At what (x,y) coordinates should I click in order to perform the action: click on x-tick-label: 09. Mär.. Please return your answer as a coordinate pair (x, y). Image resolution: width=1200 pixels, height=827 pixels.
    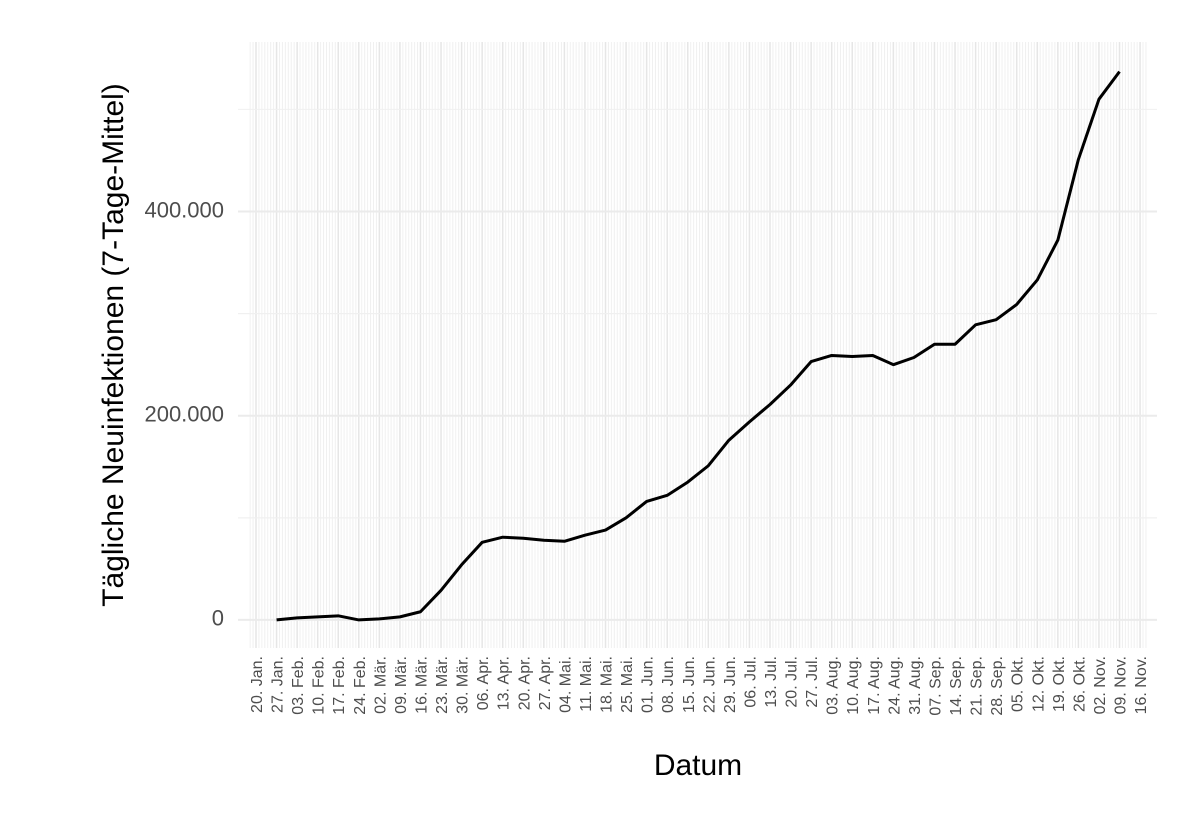
    Looking at the image, I should click on (401, 685).